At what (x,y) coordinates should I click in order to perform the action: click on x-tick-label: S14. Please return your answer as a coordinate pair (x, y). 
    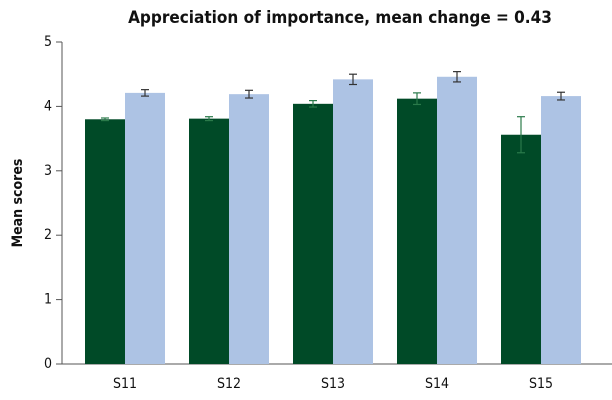
    Looking at the image, I should click on (437, 384).